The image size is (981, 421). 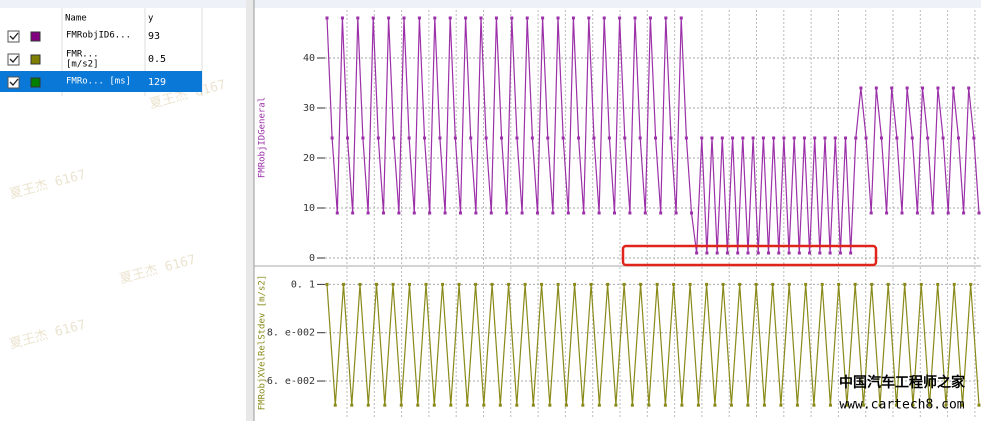 What do you see at coordinates (76, 19) in the screenshot?
I see `table-header: Name` at bounding box center [76, 19].